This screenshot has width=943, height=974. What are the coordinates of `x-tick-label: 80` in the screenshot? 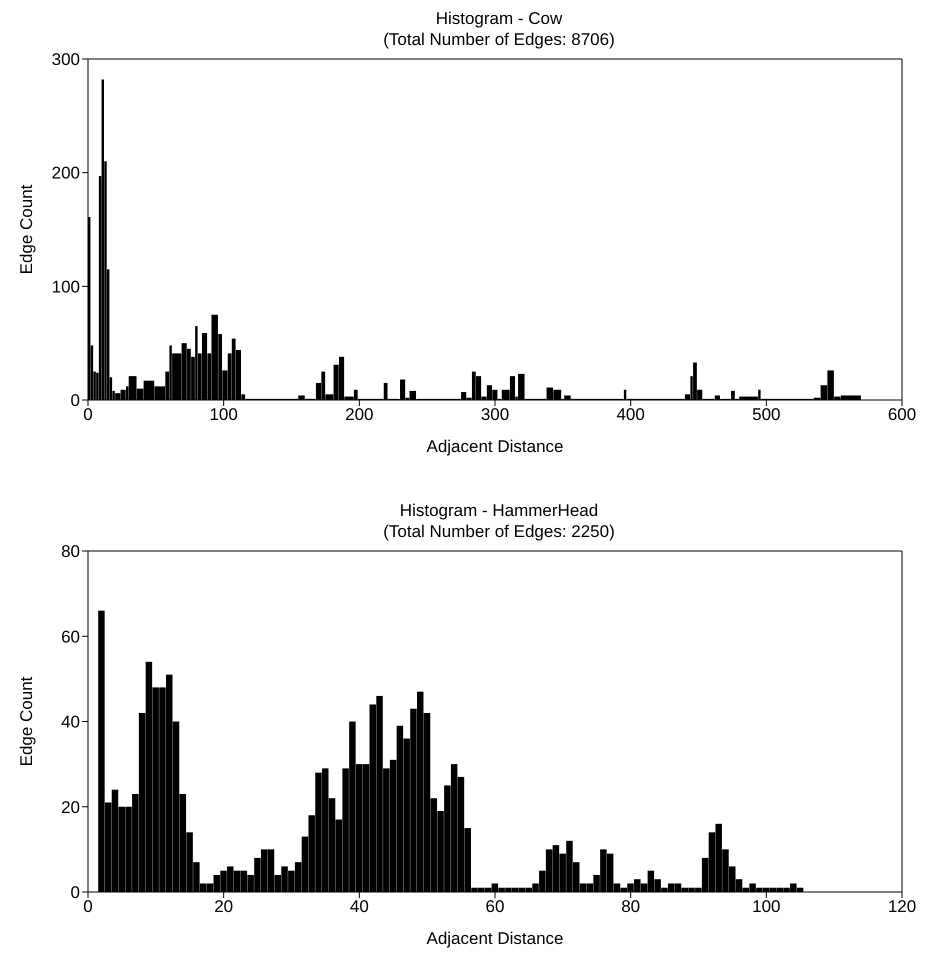 It's located at (630, 906).